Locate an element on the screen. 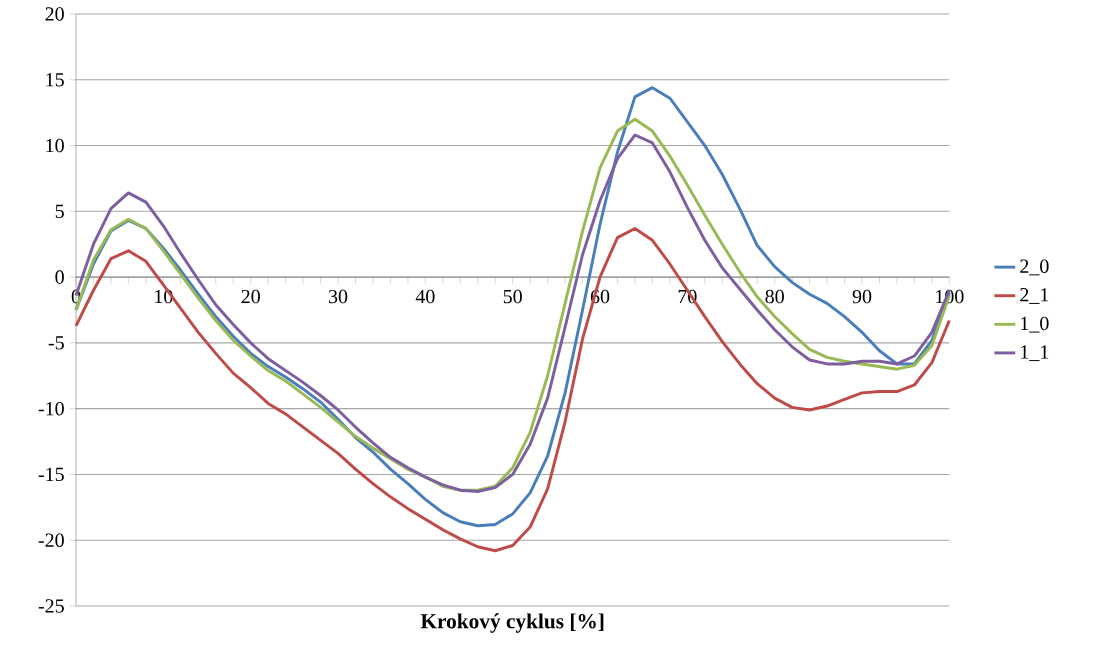  y-tick-label: -10 is located at coordinates (51, 408).